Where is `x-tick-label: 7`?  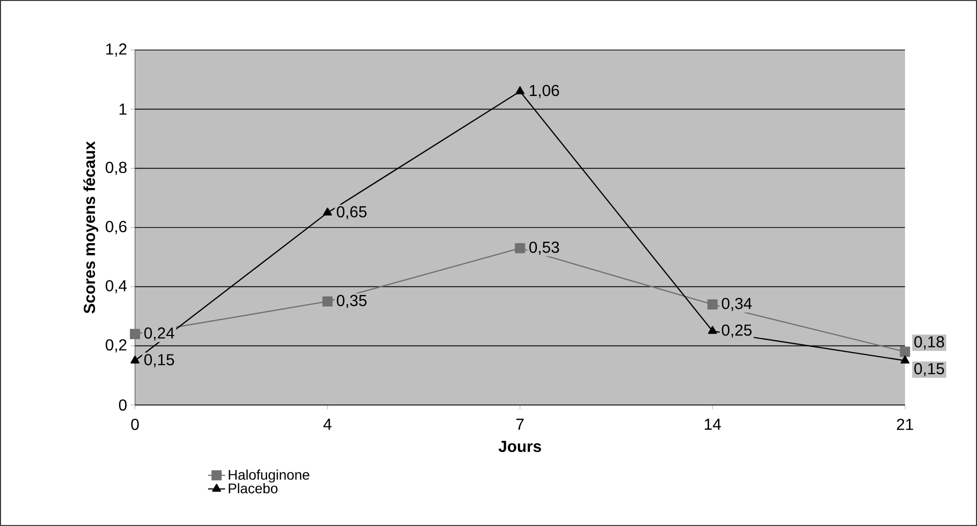
x-tick-label: 7 is located at coordinates (520, 424).